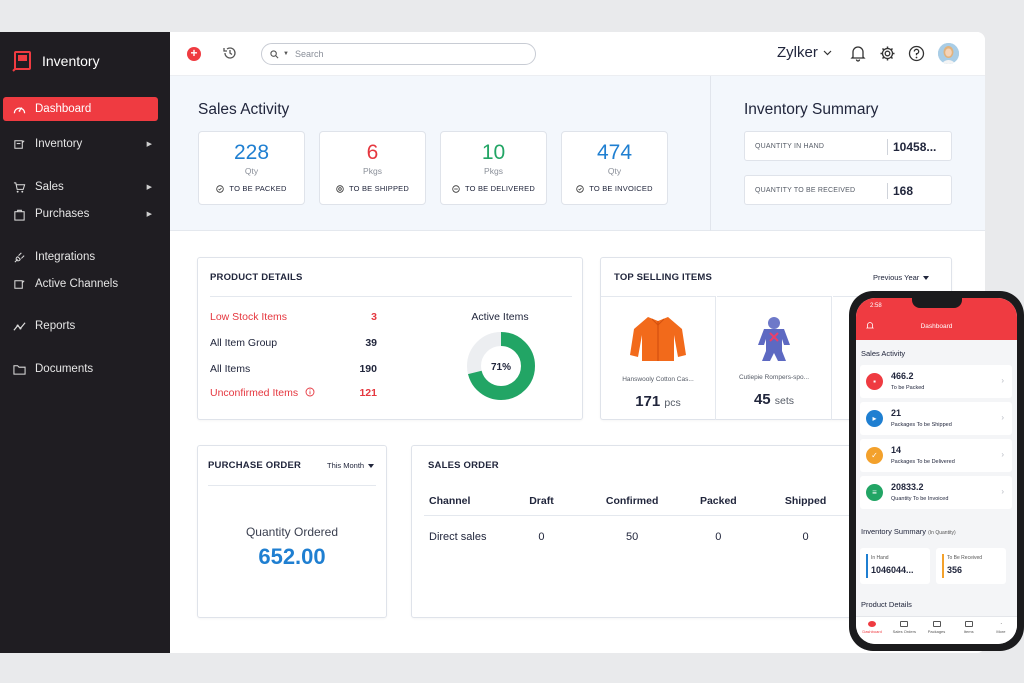 This screenshot has width=1024, height=683. What do you see at coordinates (916, 53) in the screenshot?
I see `help-icon` at bounding box center [916, 53].